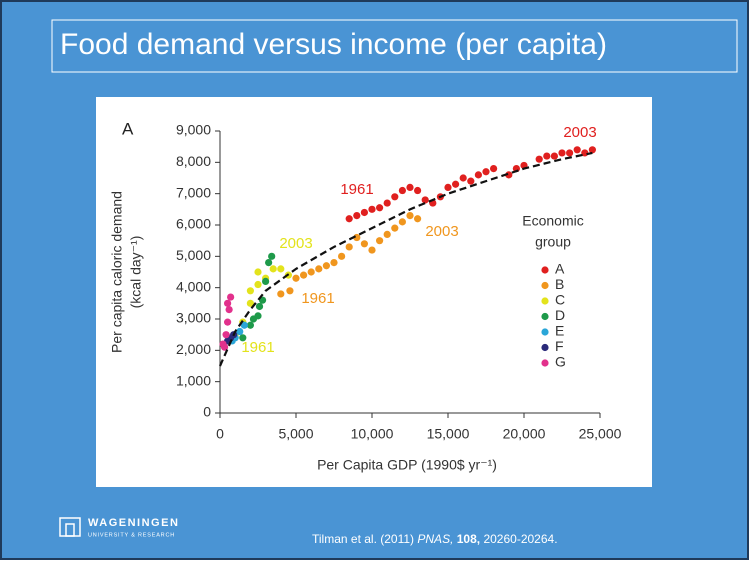  Describe the element at coordinates (193, 224) in the screenshot. I see `y-tick-label: 6,000` at that location.